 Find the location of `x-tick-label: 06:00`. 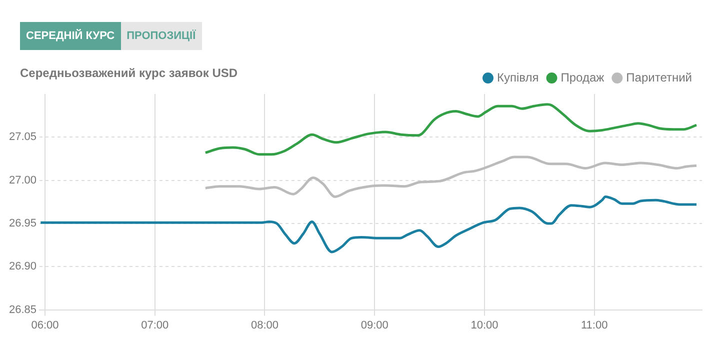

x-tick-label: 06:00 is located at coordinates (45, 325).